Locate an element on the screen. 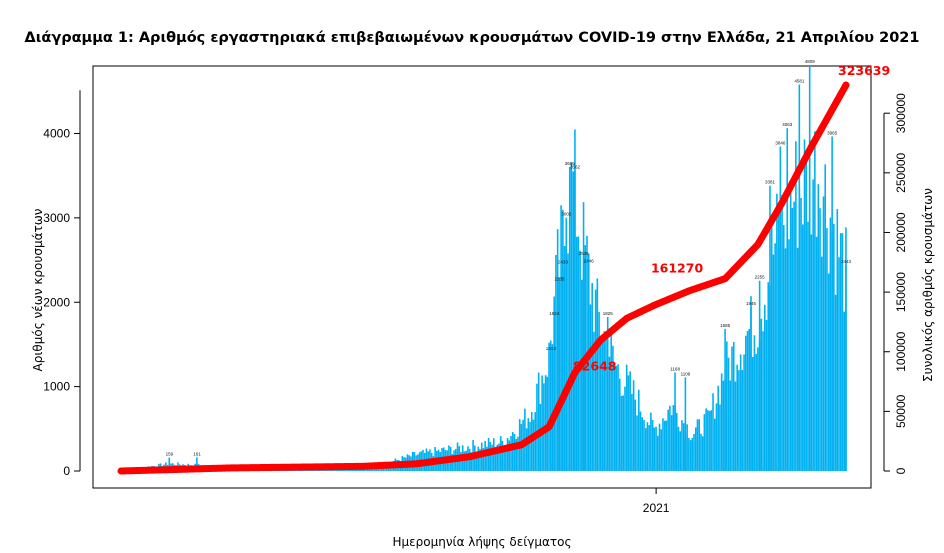 The height and width of the screenshot is (553, 944). bar-value-label: 2446 is located at coordinates (589, 261).